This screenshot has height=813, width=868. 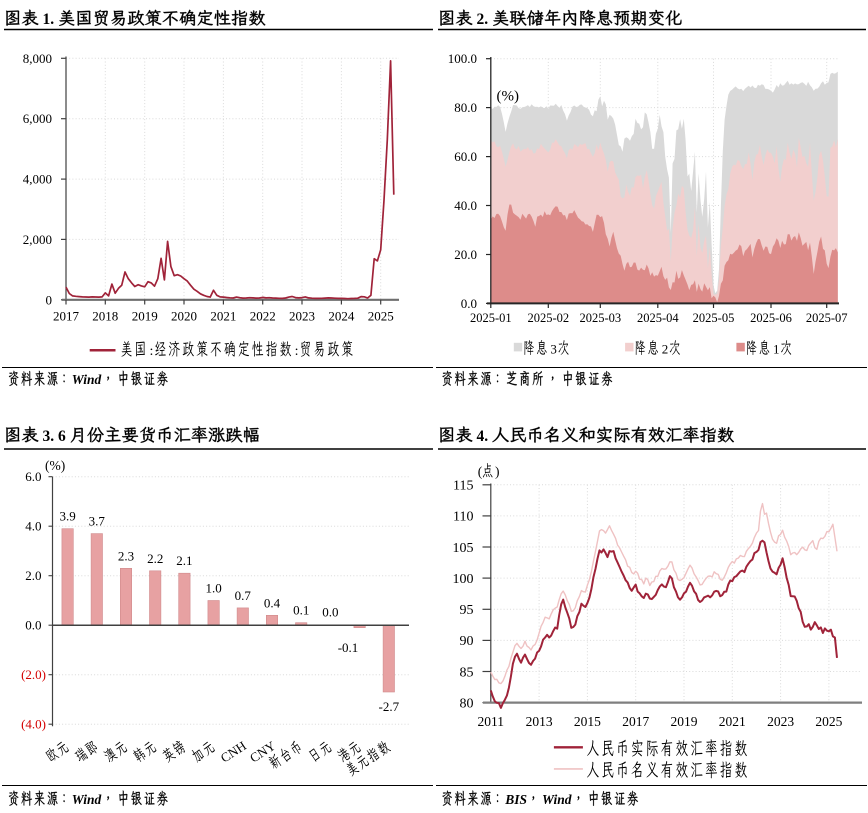 What do you see at coordinates (482, 436) in the screenshot?
I see `svg-text: 4.` at bounding box center [482, 436].